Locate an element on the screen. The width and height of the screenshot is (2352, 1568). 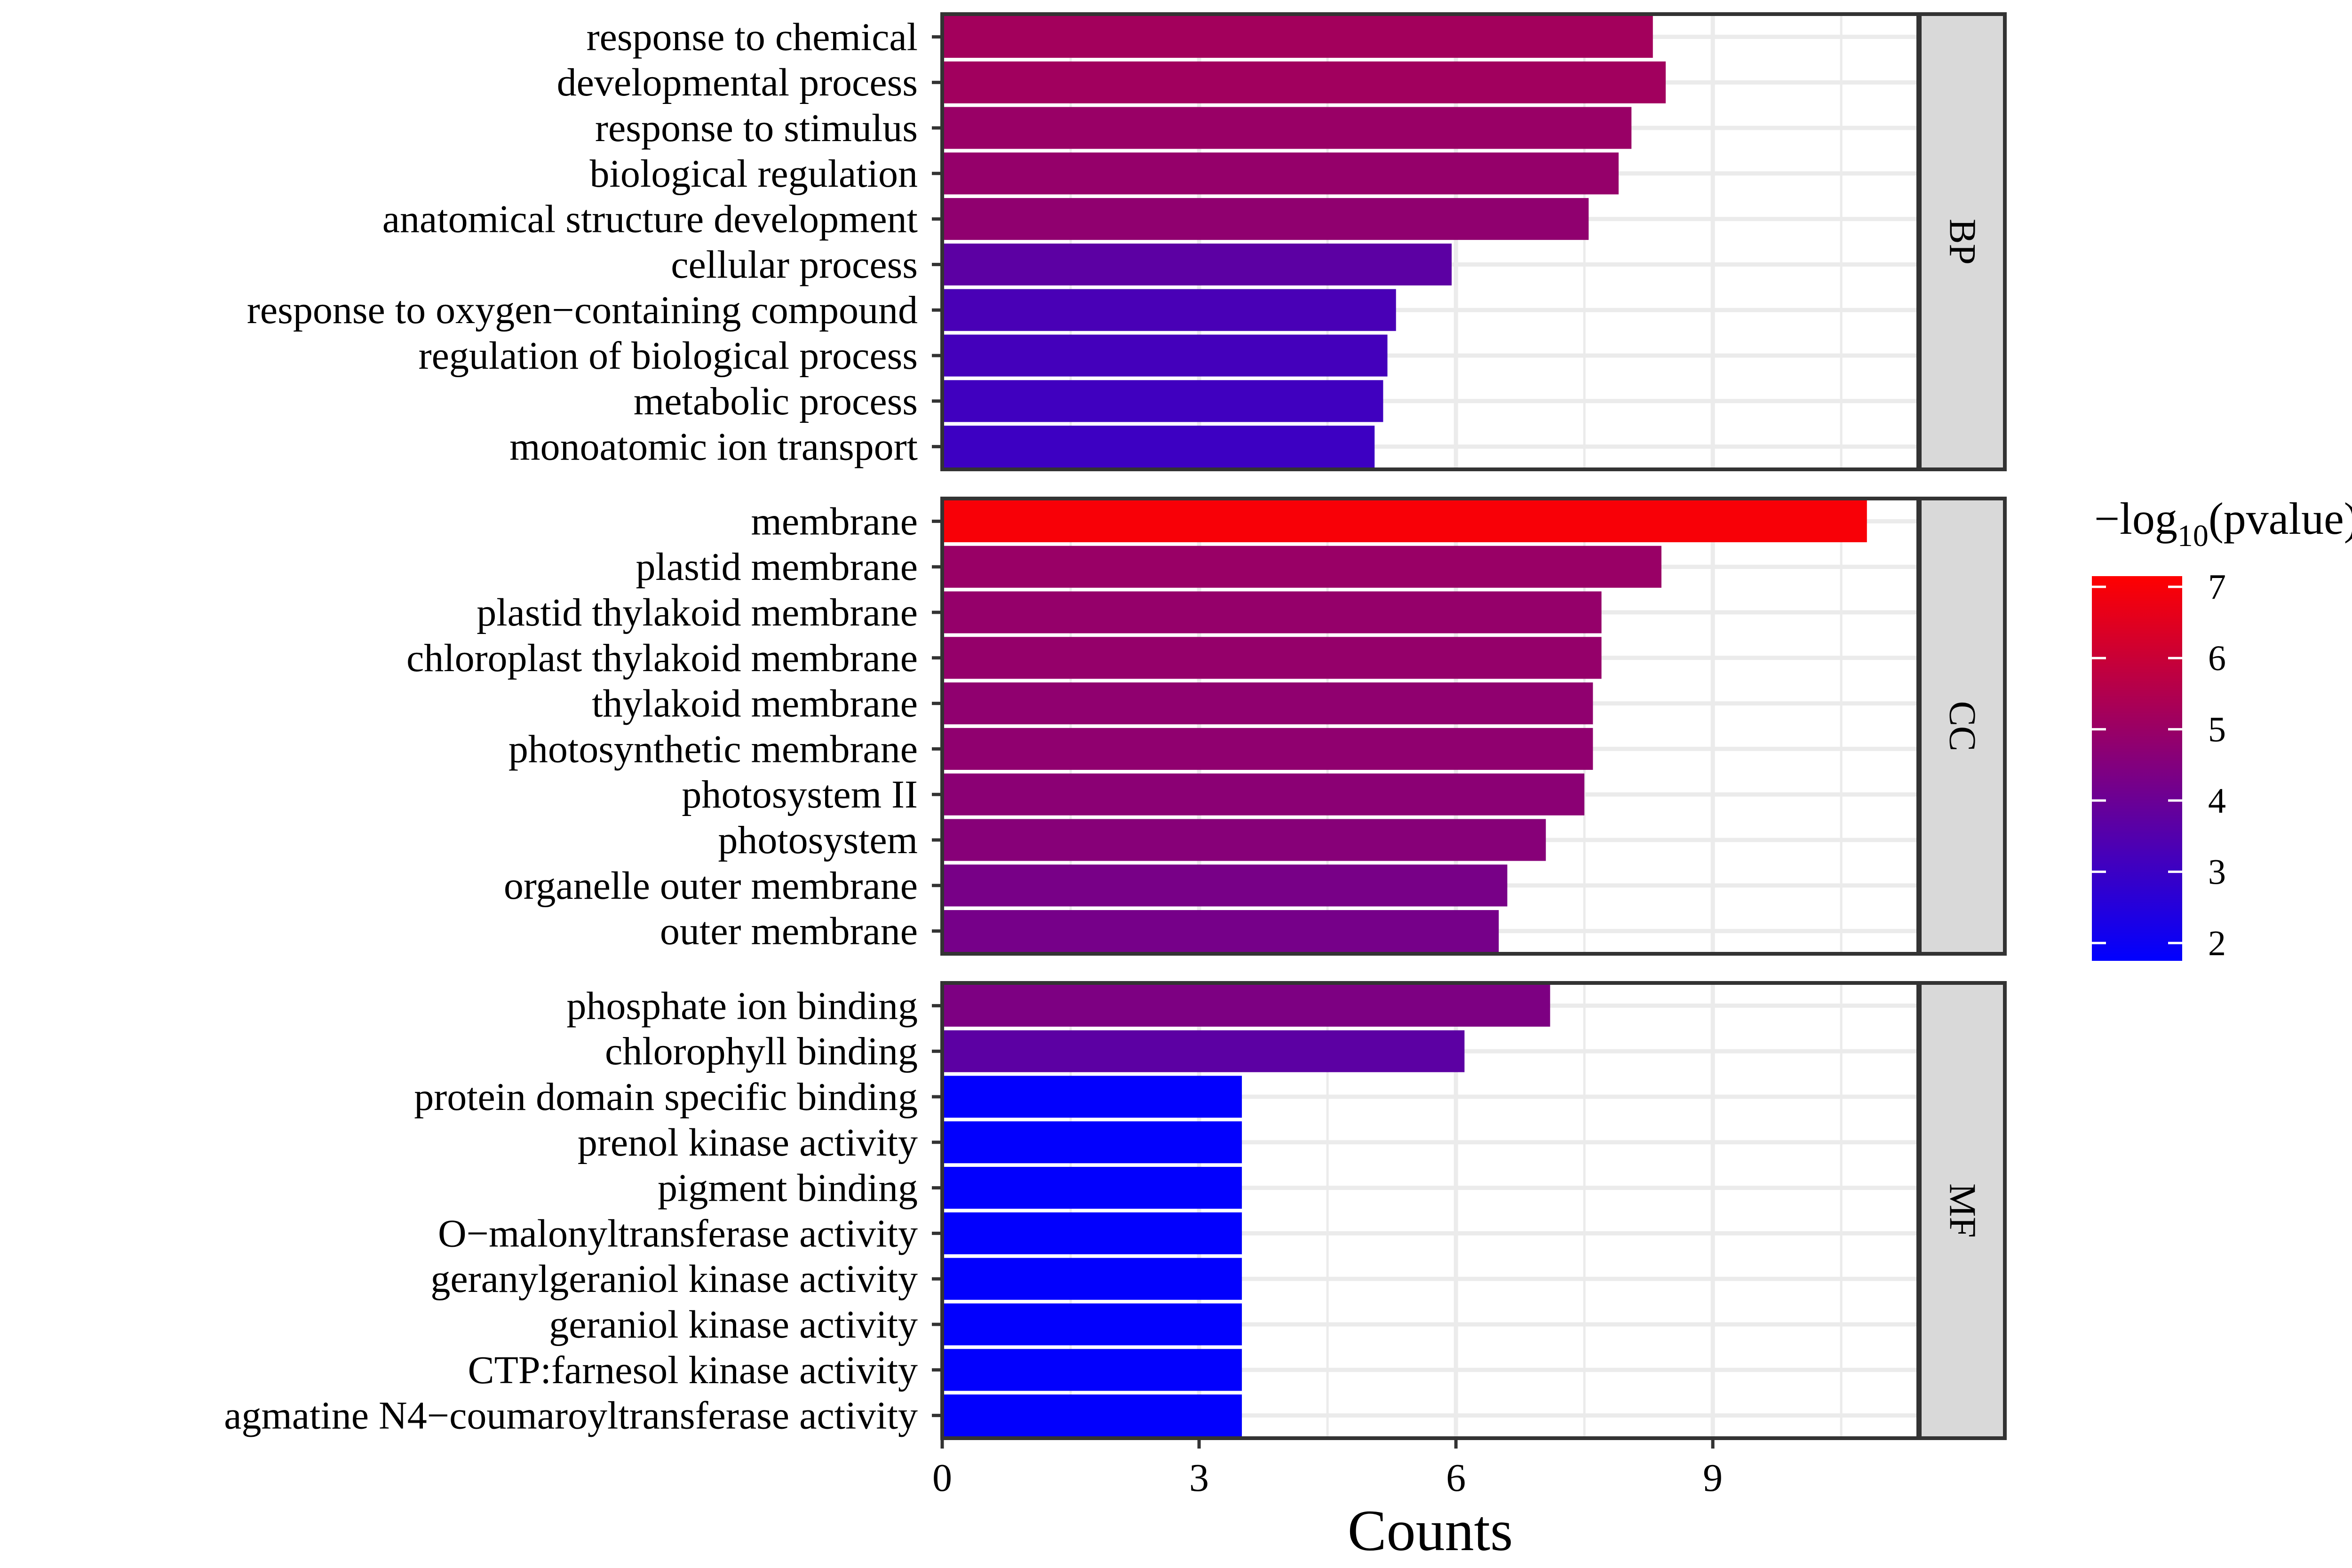
legend-tick-label: 4 is located at coordinates (2217, 801).